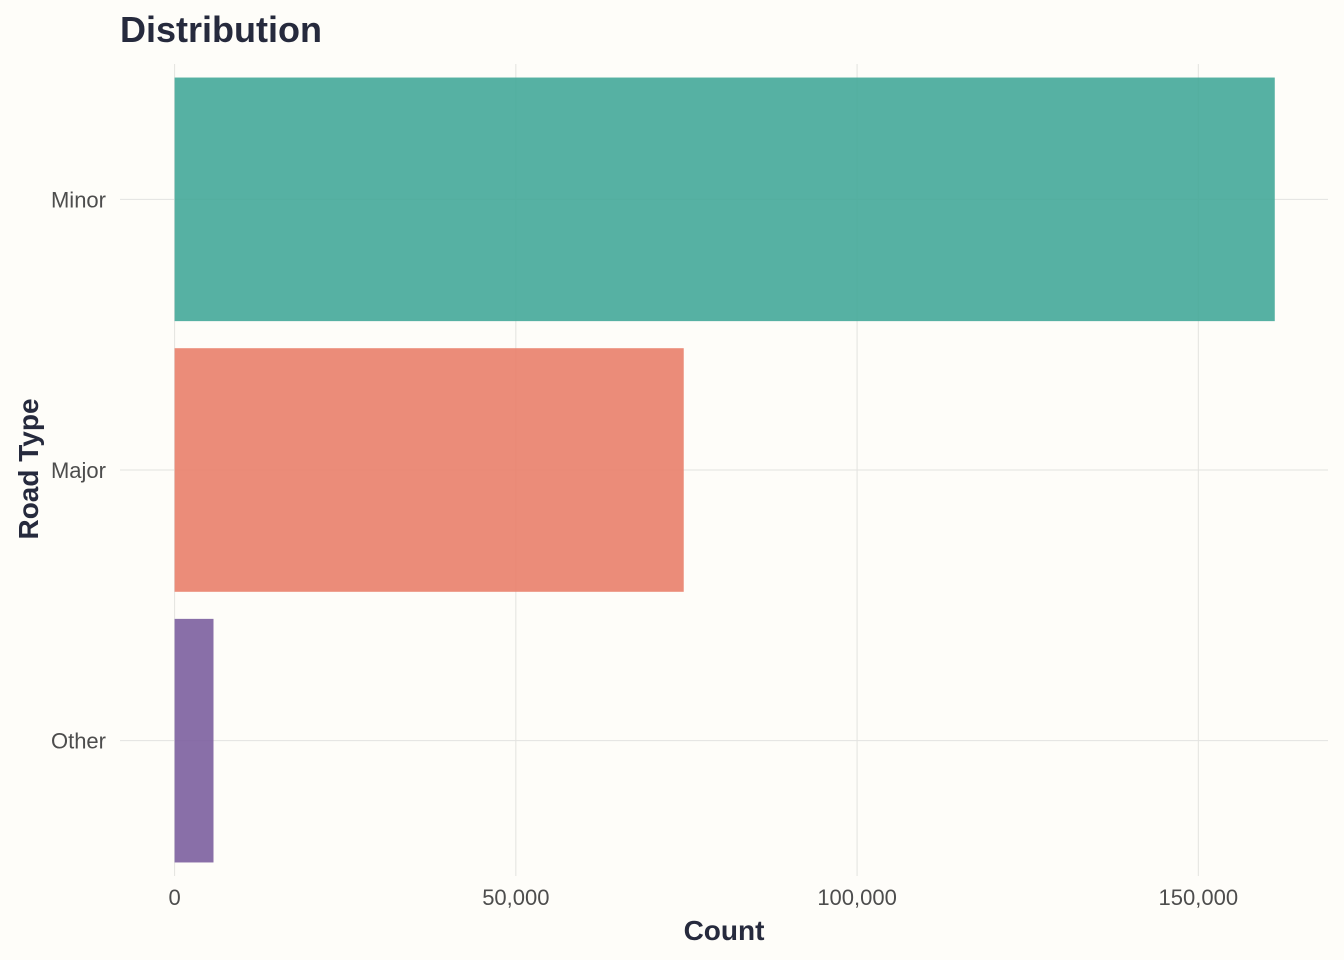 The width and height of the screenshot is (1344, 960). I want to click on x-tick-label: 50,000, so click(515, 897).